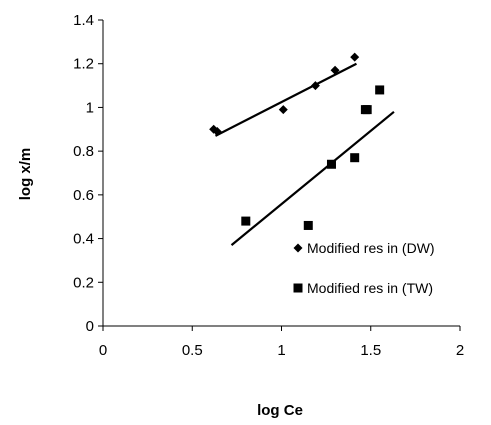 The height and width of the screenshot is (425, 491). Describe the element at coordinates (90, 107) in the screenshot. I see `y-tick-label: 1` at that location.